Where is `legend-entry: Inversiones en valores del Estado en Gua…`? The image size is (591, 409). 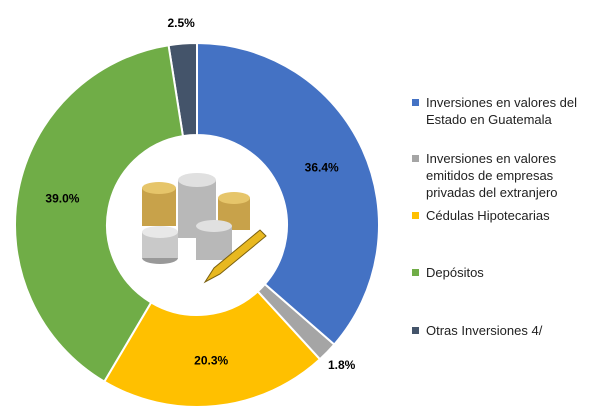 legend-entry: Inversiones en valores del Estado en Gua… is located at coordinates (501, 111).